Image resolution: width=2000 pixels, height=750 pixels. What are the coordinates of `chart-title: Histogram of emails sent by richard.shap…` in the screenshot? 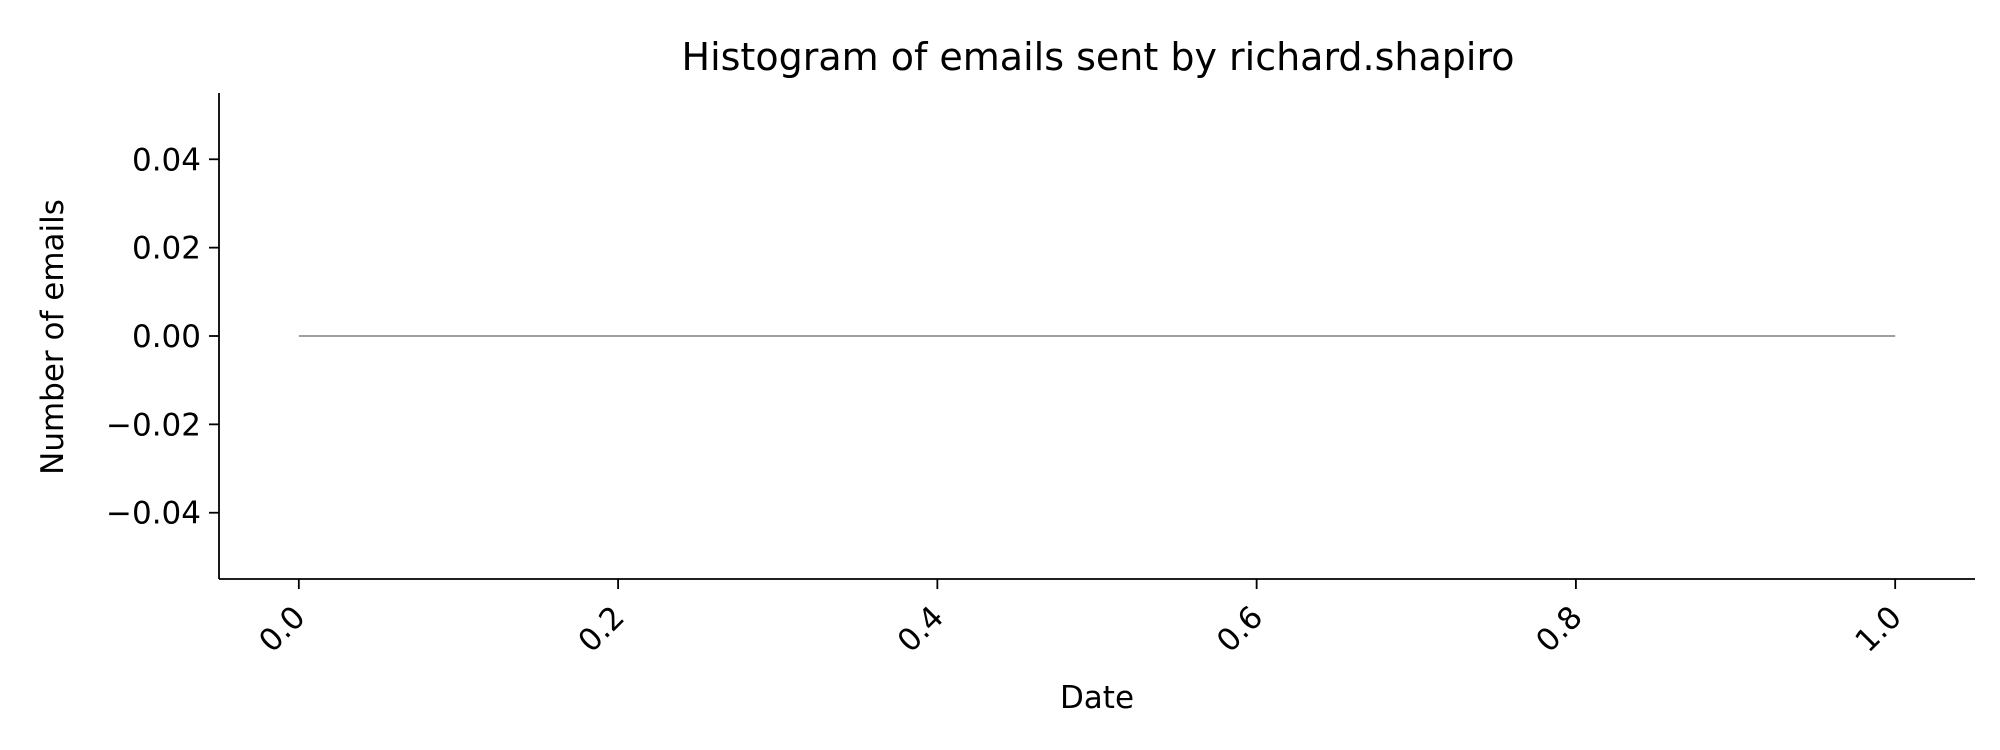 It's located at (1098, 57).